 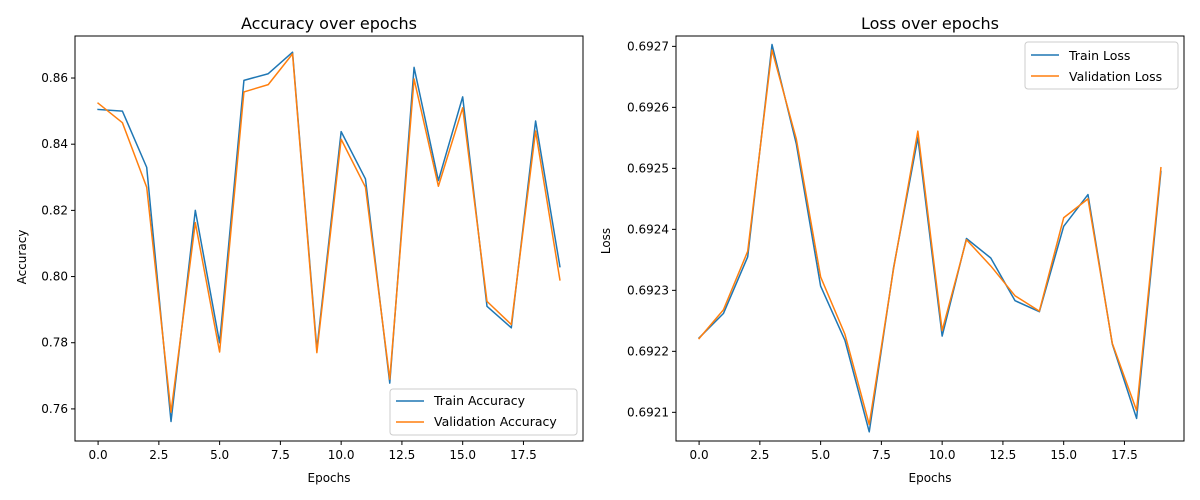 What do you see at coordinates (54, 144) in the screenshot?
I see `accuracy-y-tick-label: 0.84` at bounding box center [54, 144].